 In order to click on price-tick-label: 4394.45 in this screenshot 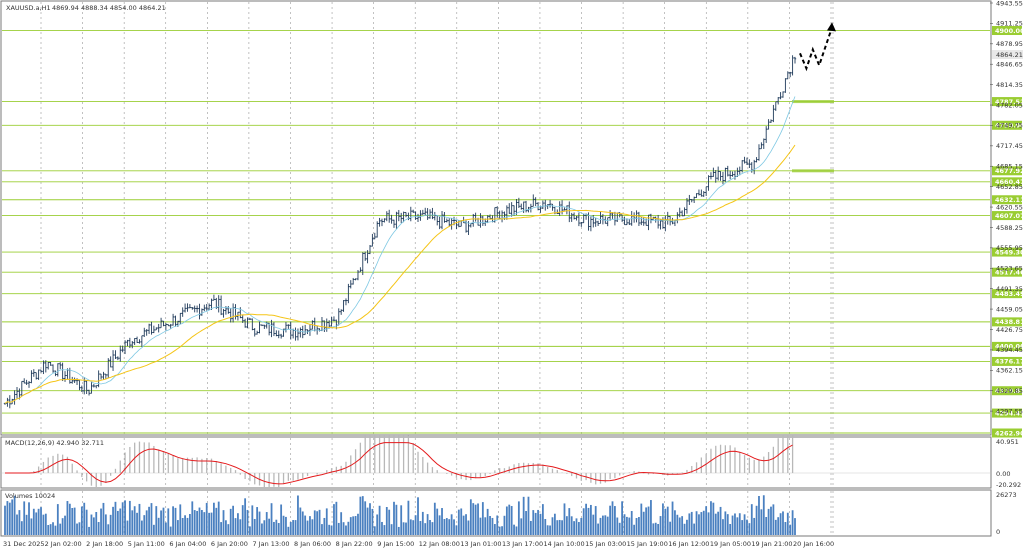, I will do `click(1009, 350)`.